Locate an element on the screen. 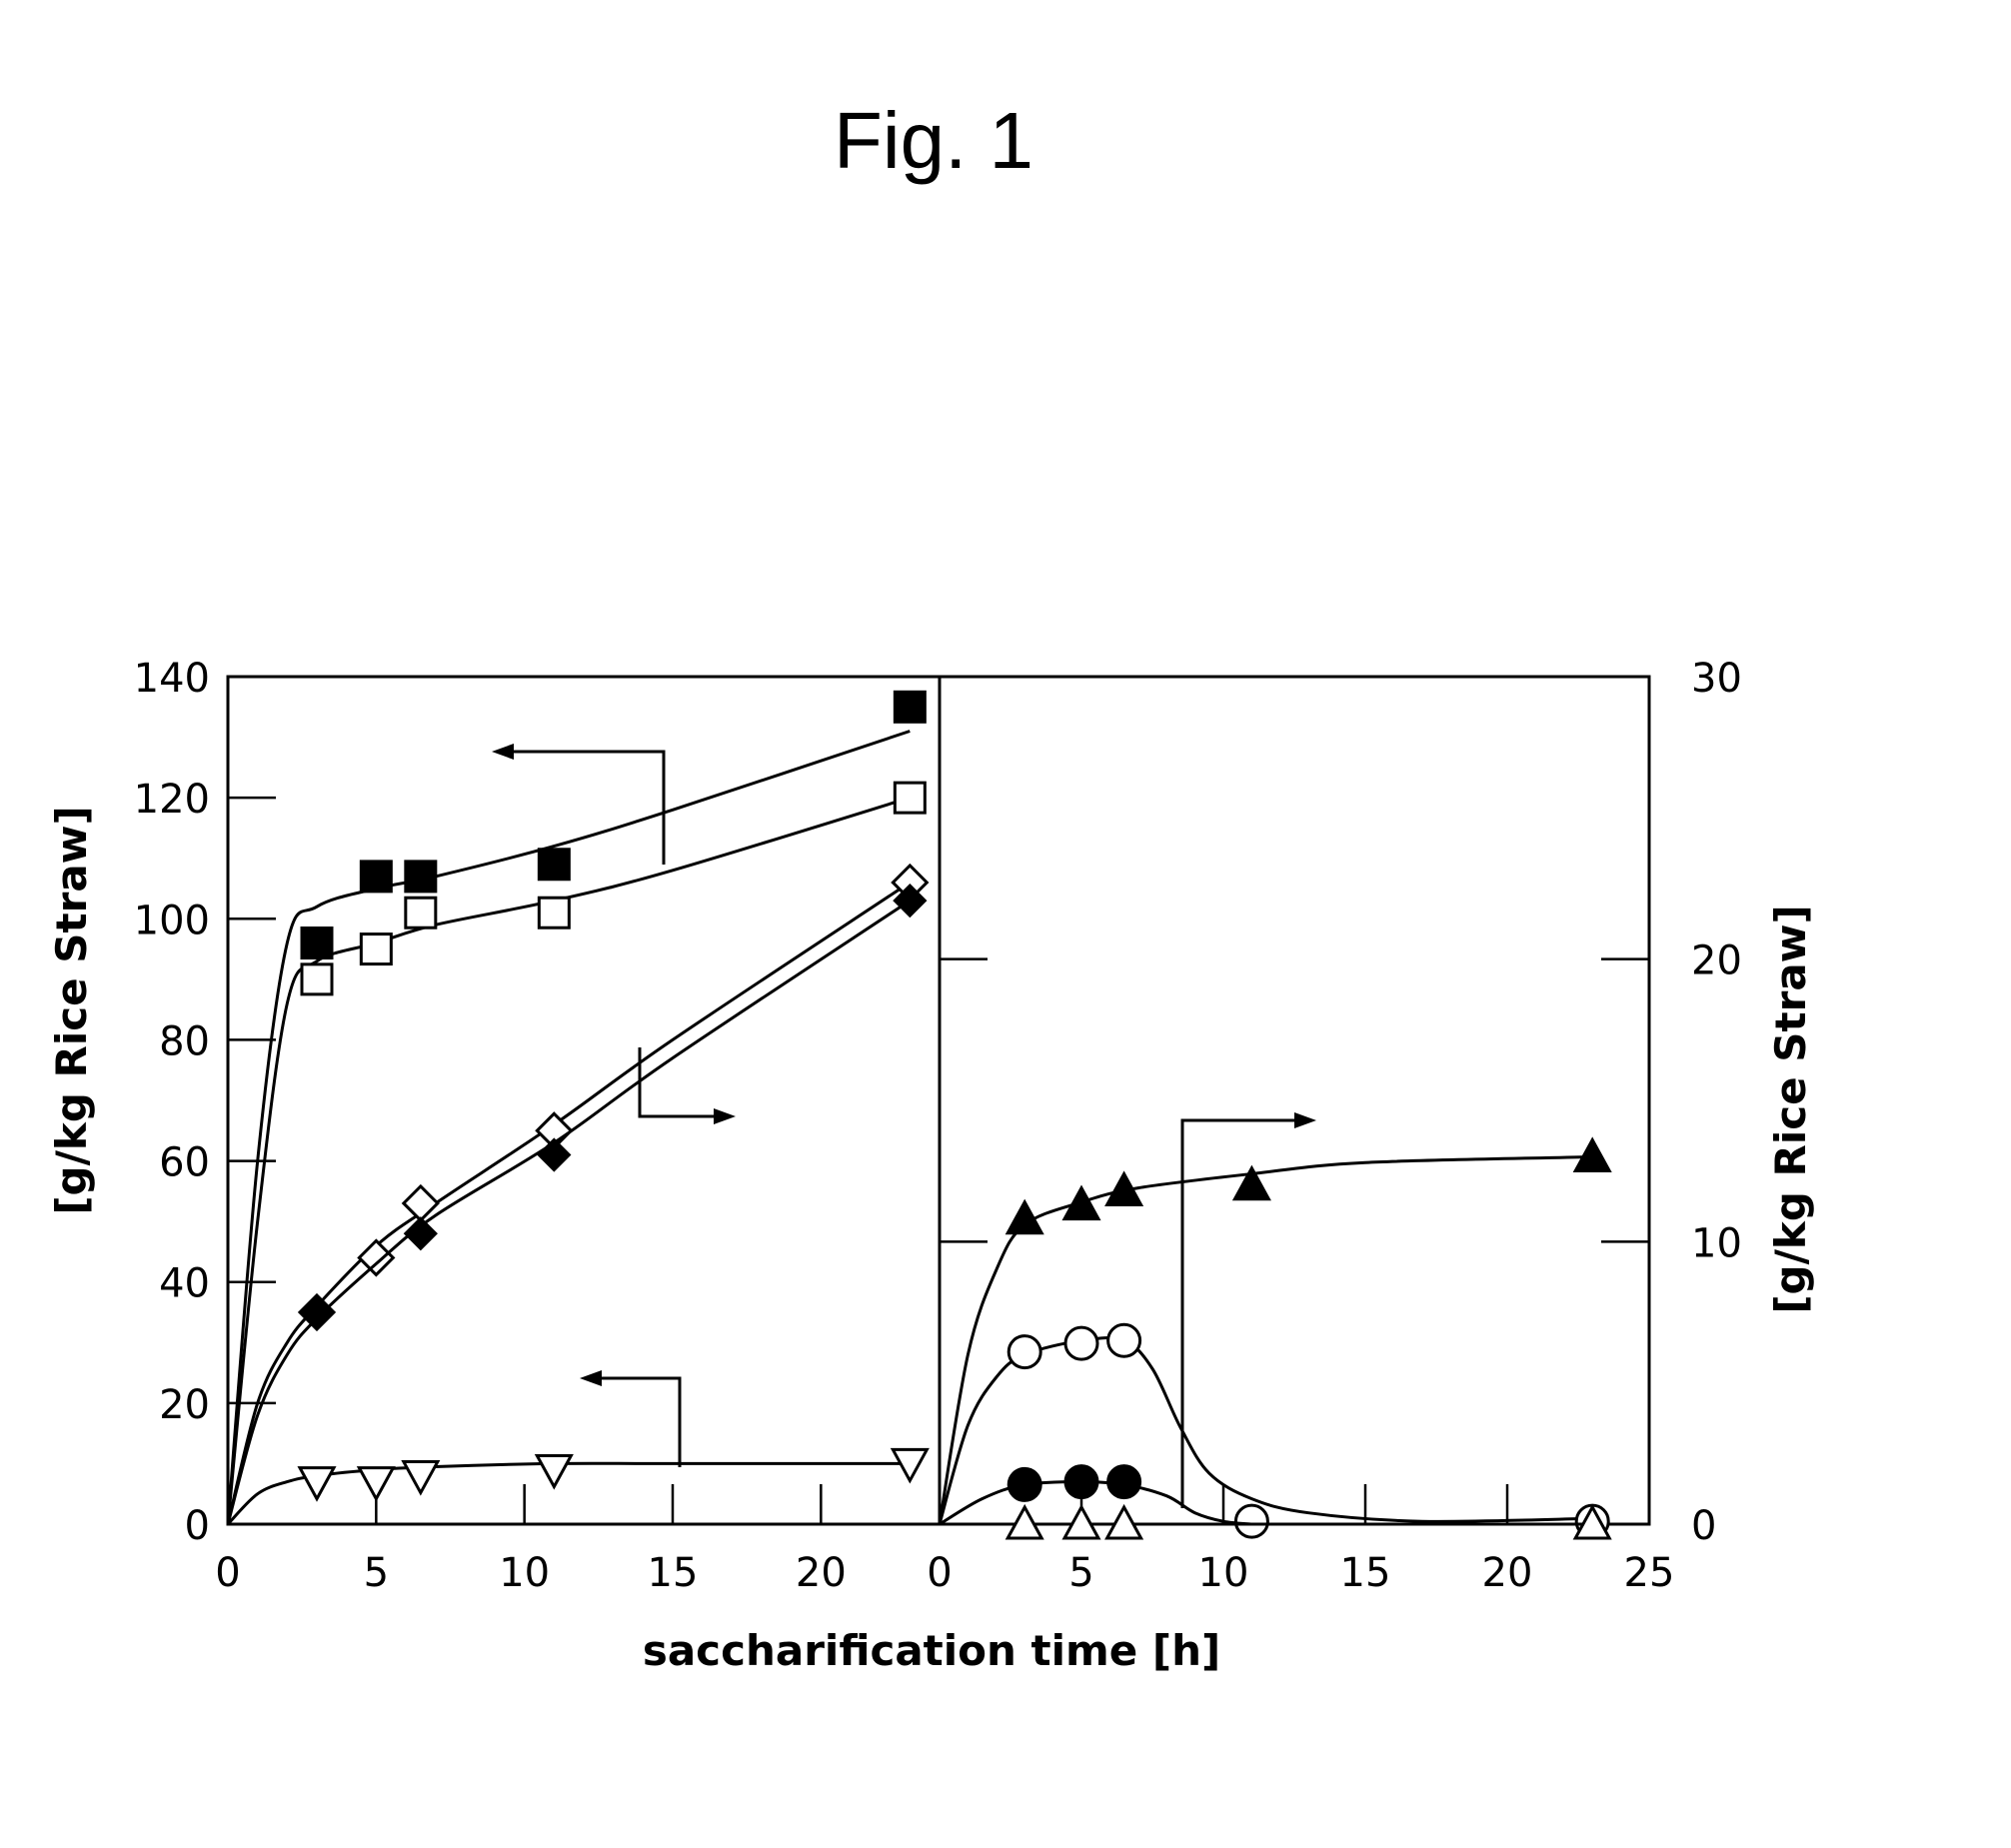 This screenshot has width=2011, height=1848. left-y-tick-label: 120 is located at coordinates (172, 800).